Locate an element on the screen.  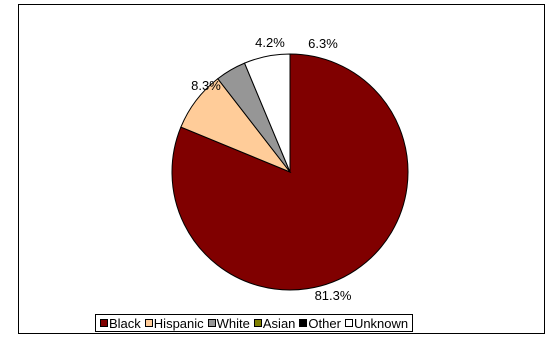
legend-swatch-unknown is located at coordinates (348, 323).